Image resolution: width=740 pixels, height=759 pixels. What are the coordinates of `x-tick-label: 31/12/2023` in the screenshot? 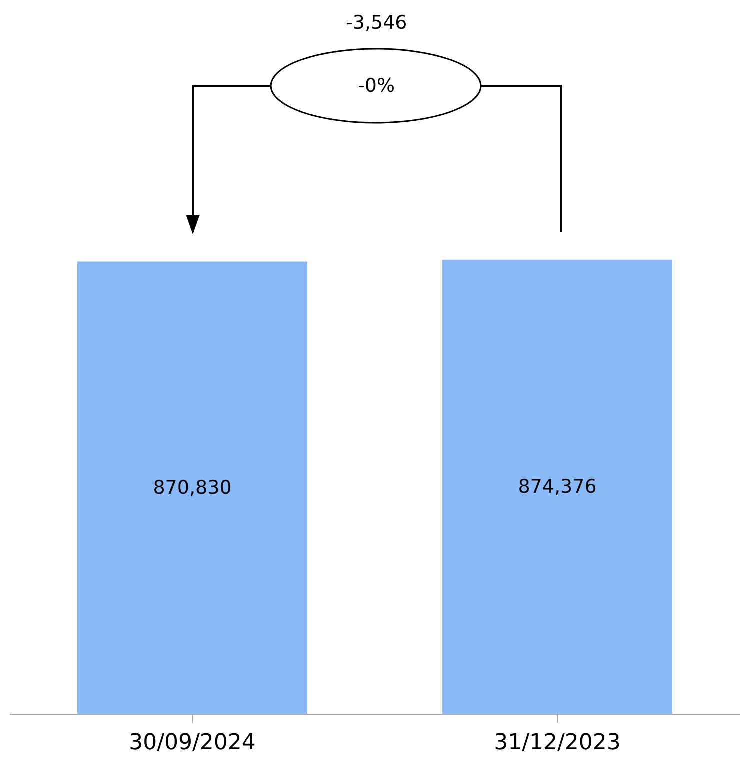 It's located at (557, 743).